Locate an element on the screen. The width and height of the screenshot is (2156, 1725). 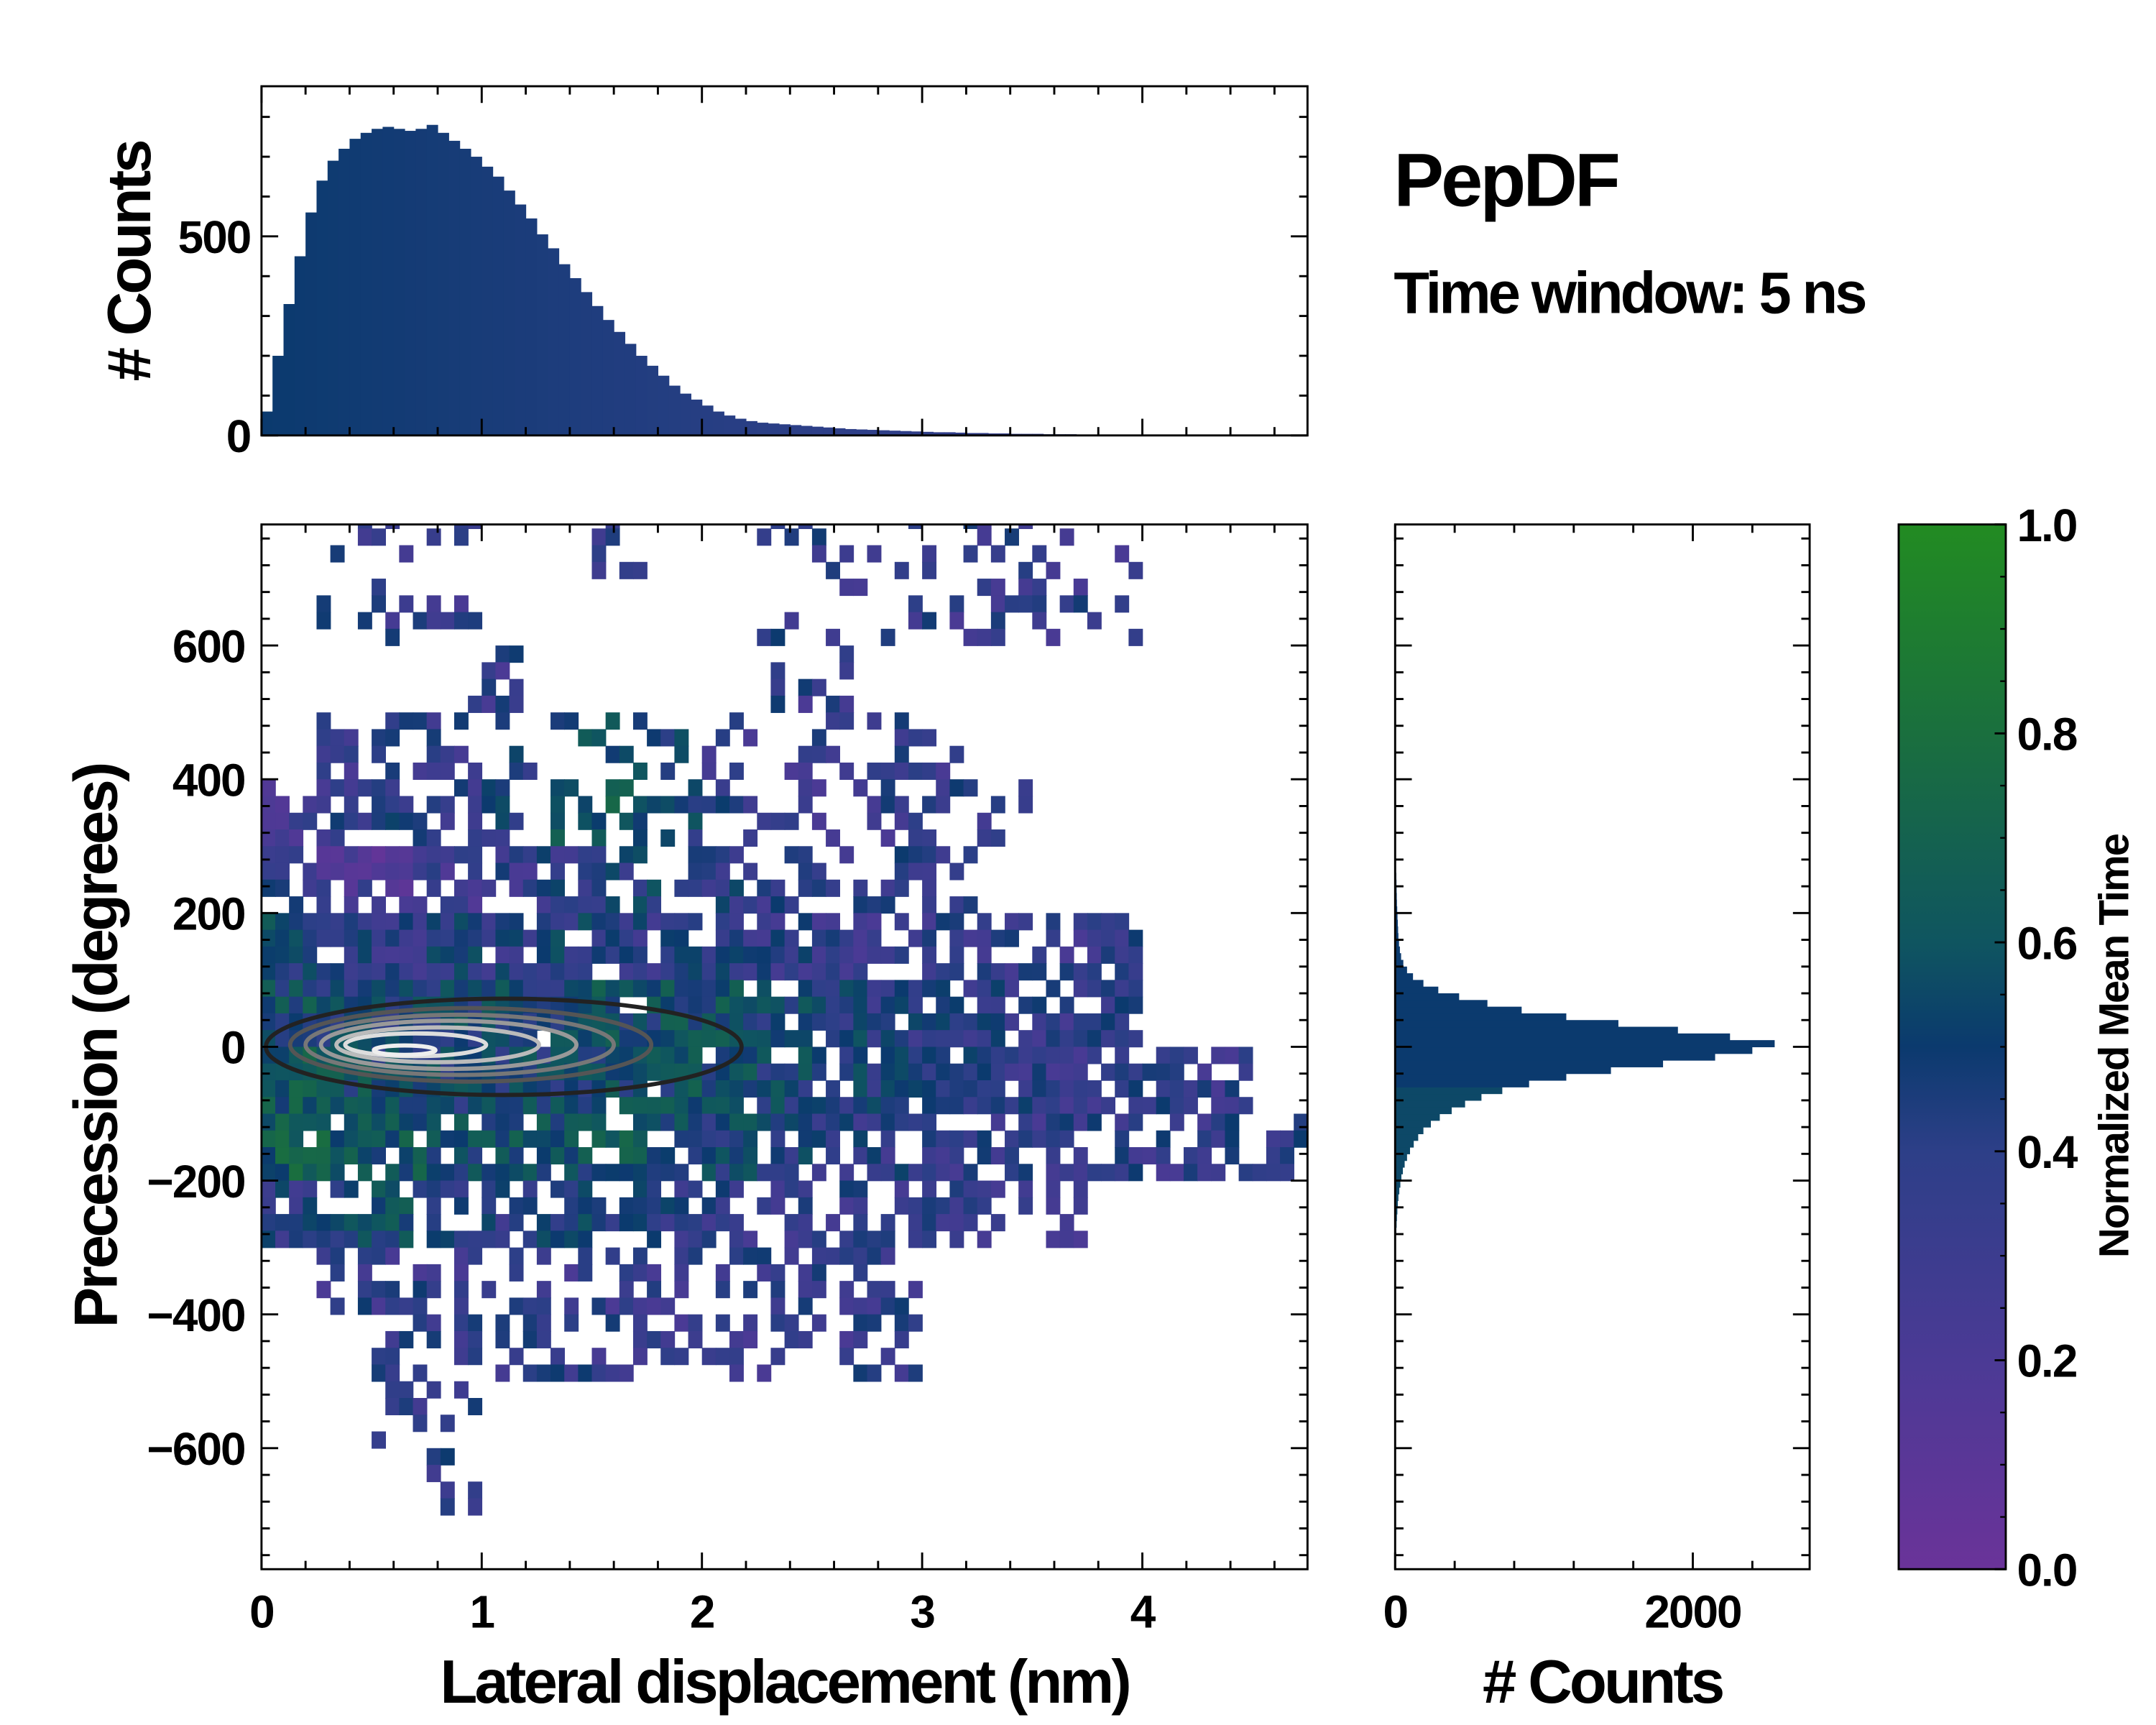
contour-line is located at coordinates (405, 1050).